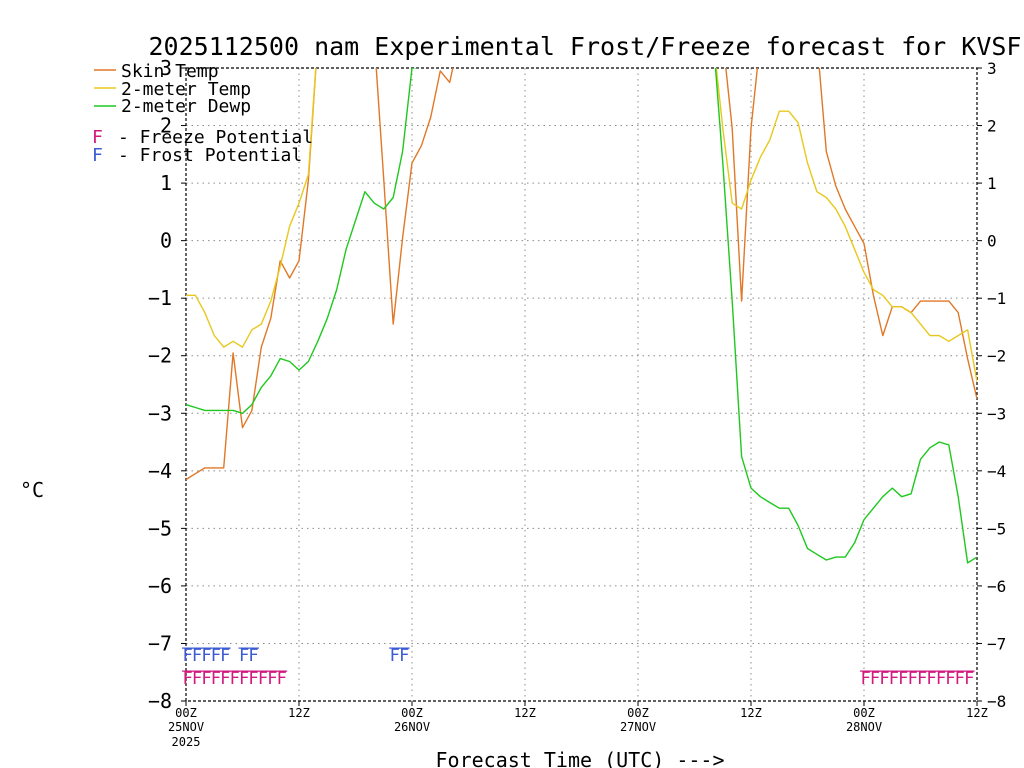  I want to click on legend-2m-temp: 2-meter Temp, so click(172, 89).